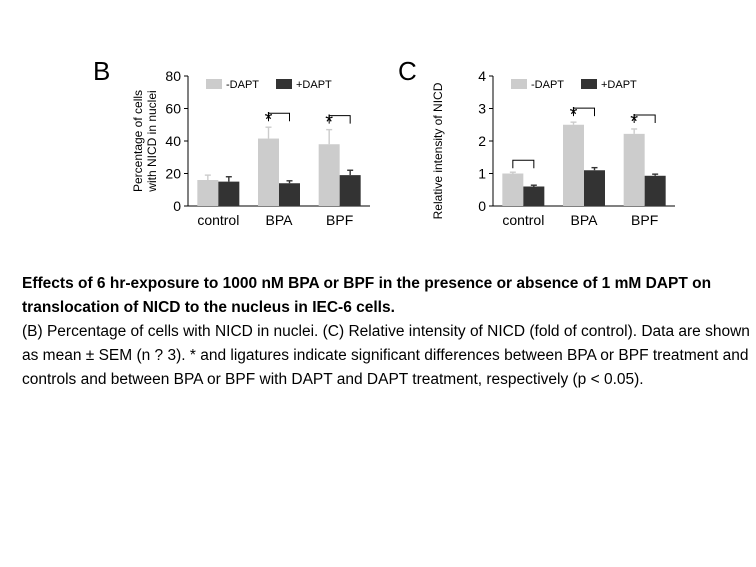  I want to click on legend-label-b-0: -DAPT, so click(242, 85).